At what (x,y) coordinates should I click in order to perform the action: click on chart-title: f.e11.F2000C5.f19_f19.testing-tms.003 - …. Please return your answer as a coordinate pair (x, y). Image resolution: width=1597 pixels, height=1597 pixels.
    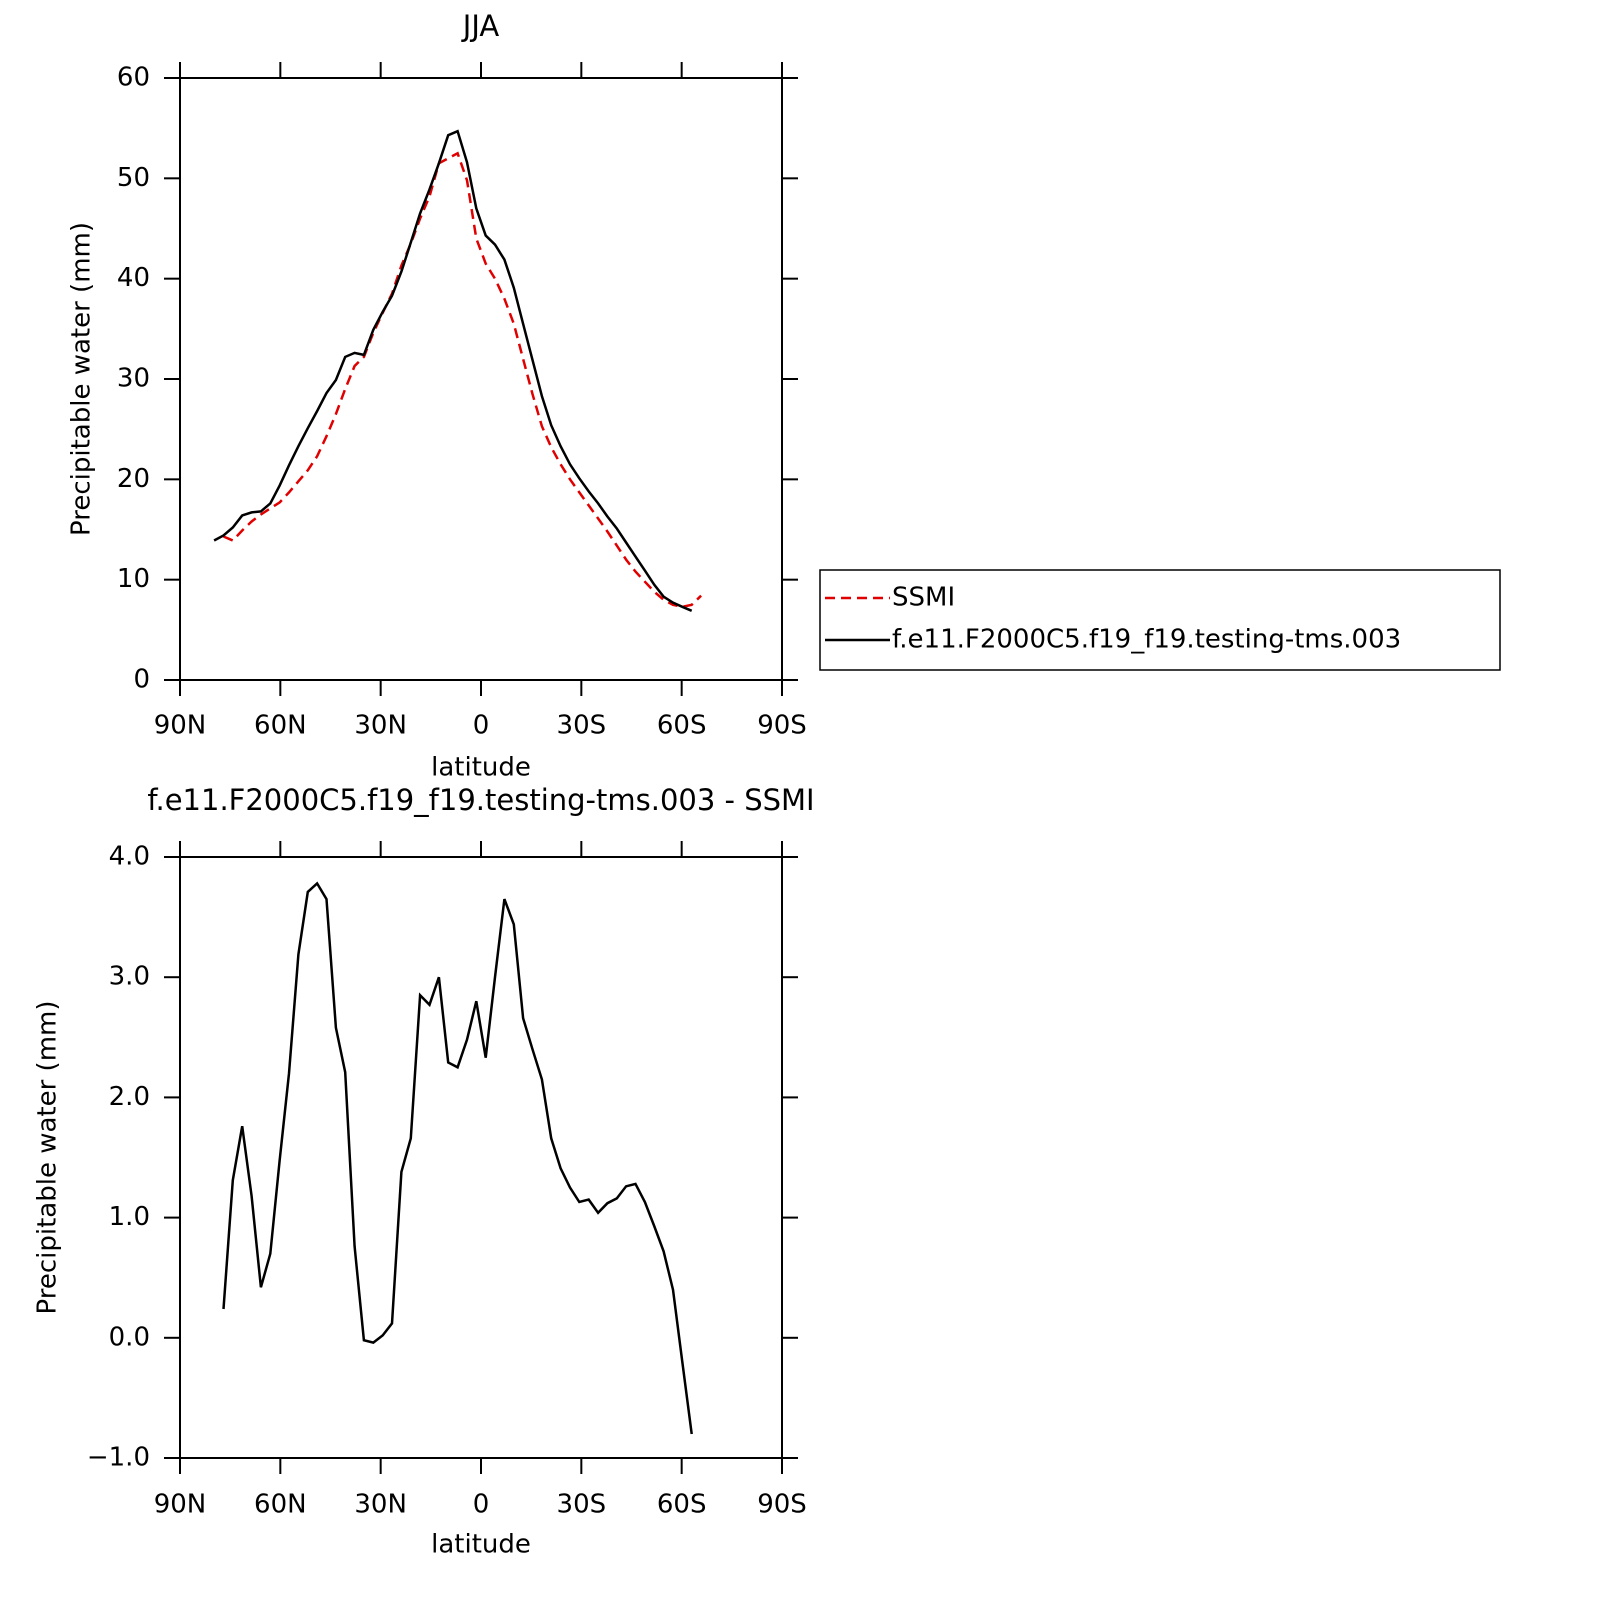
    Looking at the image, I should click on (480, 800).